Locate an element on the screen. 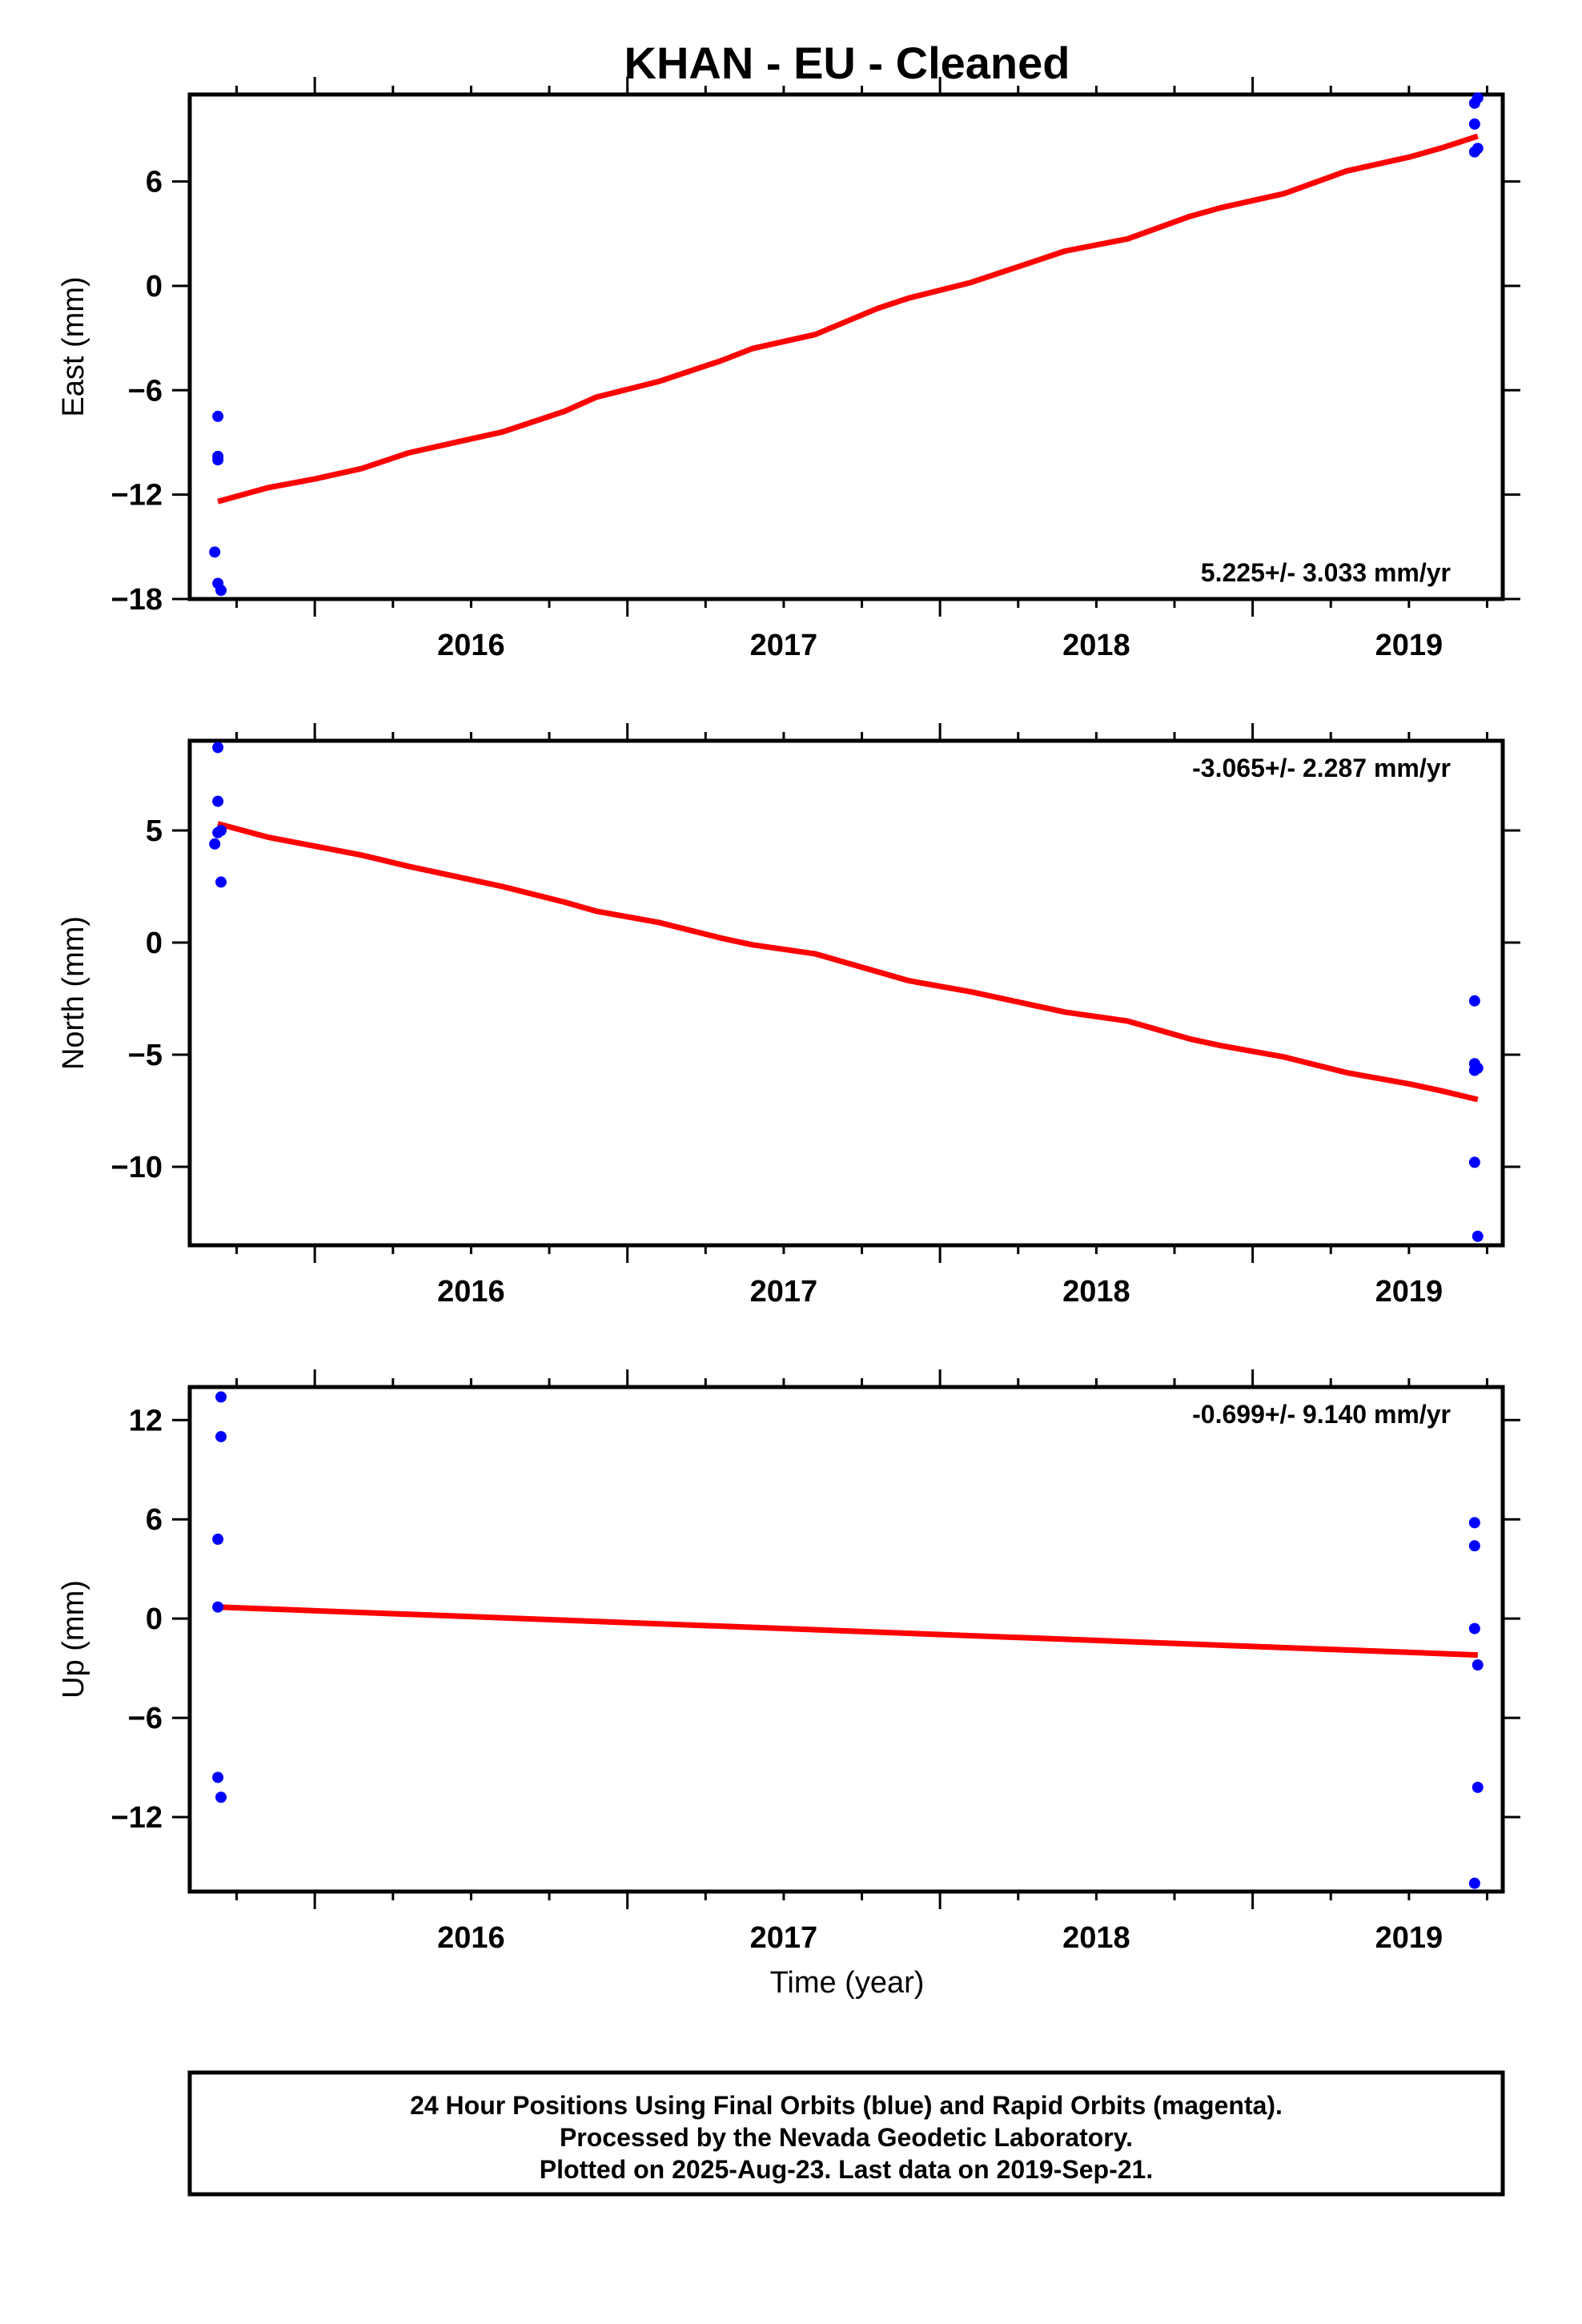 This screenshot has height=2324, width=1582. y-tick-label: −5 is located at coordinates (145, 1055).